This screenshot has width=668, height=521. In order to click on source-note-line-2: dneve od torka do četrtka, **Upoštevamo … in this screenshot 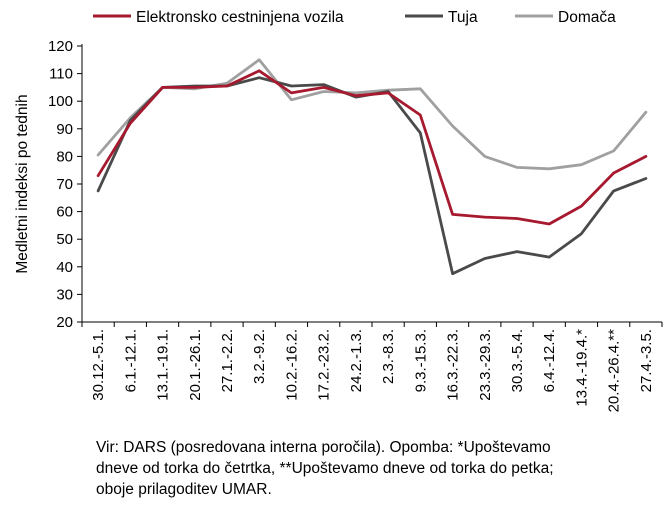, I will do `click(325, 468)`.